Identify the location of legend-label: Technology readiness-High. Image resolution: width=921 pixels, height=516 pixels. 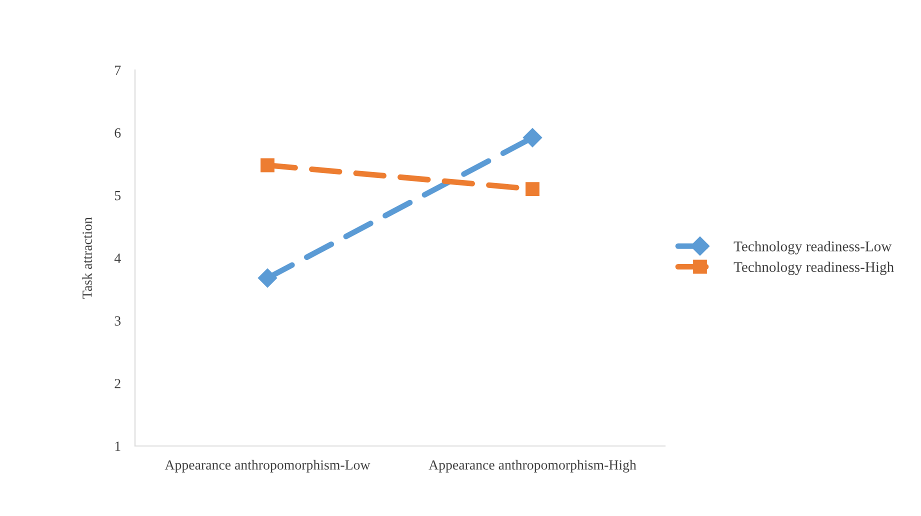
(814, 268).